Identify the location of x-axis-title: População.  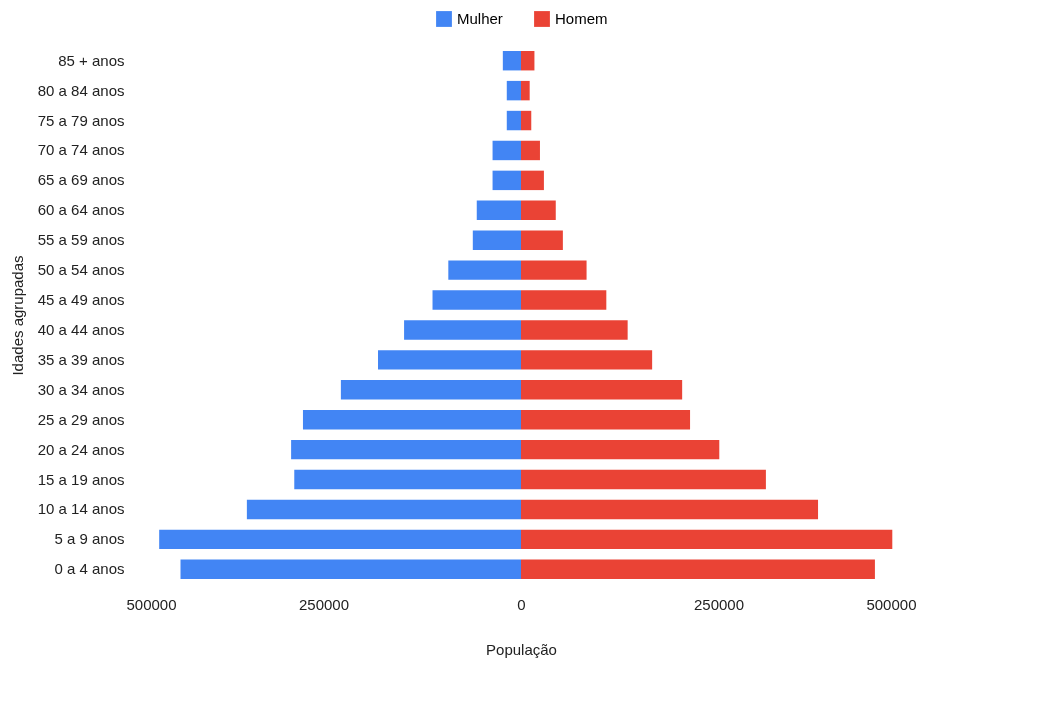
(521, 649).